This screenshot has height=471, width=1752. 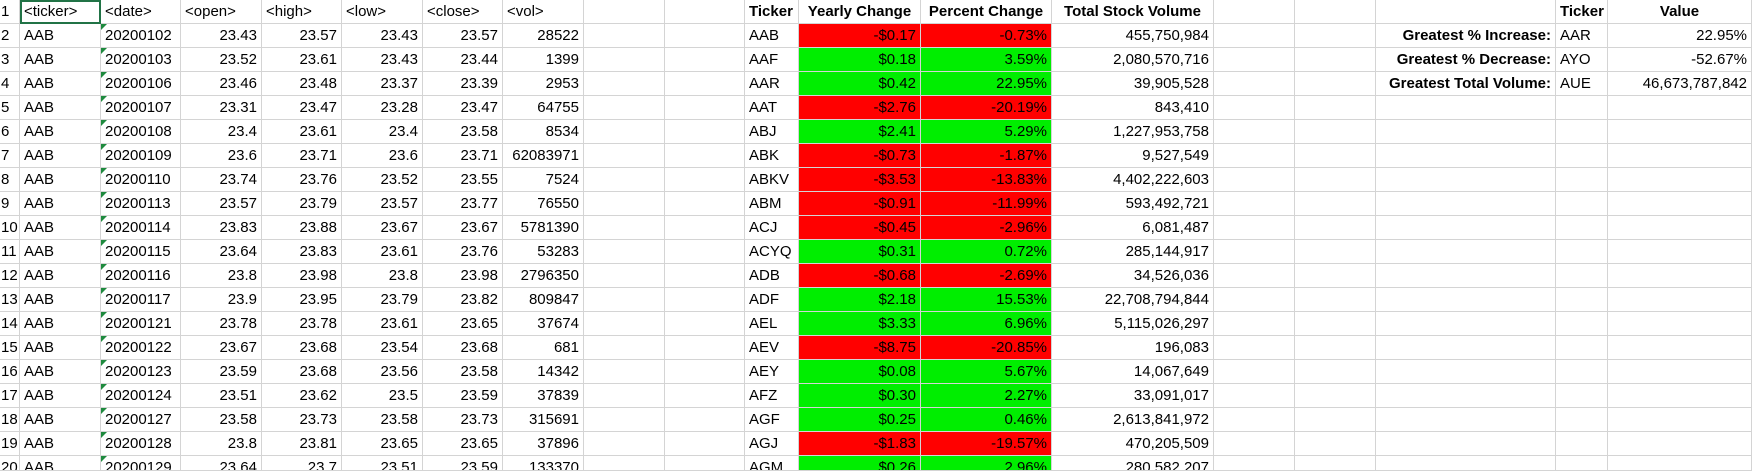 What do you see at coordinates (705, 348) in the screenshot?
I see `cell-I15` at bounding box center [705, 348].